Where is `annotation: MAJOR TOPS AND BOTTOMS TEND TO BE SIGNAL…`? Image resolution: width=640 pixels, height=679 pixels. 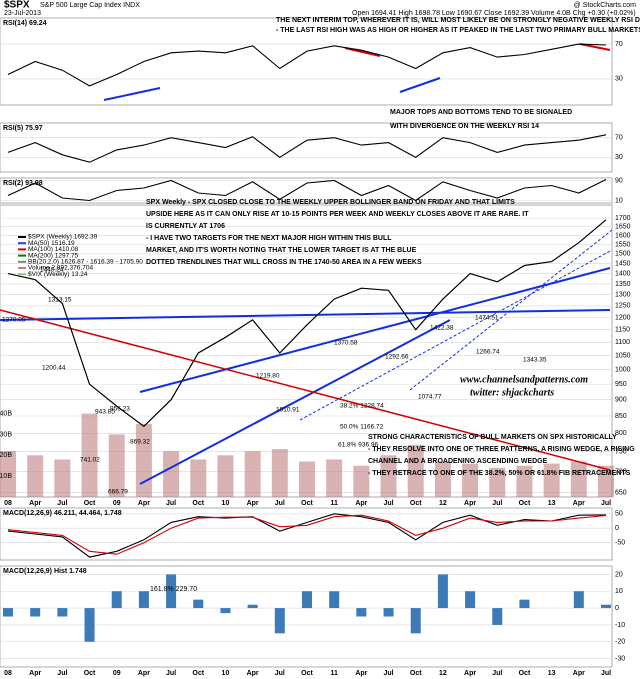 annotation: MAJOR TOPS AND BOTTOMS TEND TO BE SIGNAL… is located at coordinates (481, 112).